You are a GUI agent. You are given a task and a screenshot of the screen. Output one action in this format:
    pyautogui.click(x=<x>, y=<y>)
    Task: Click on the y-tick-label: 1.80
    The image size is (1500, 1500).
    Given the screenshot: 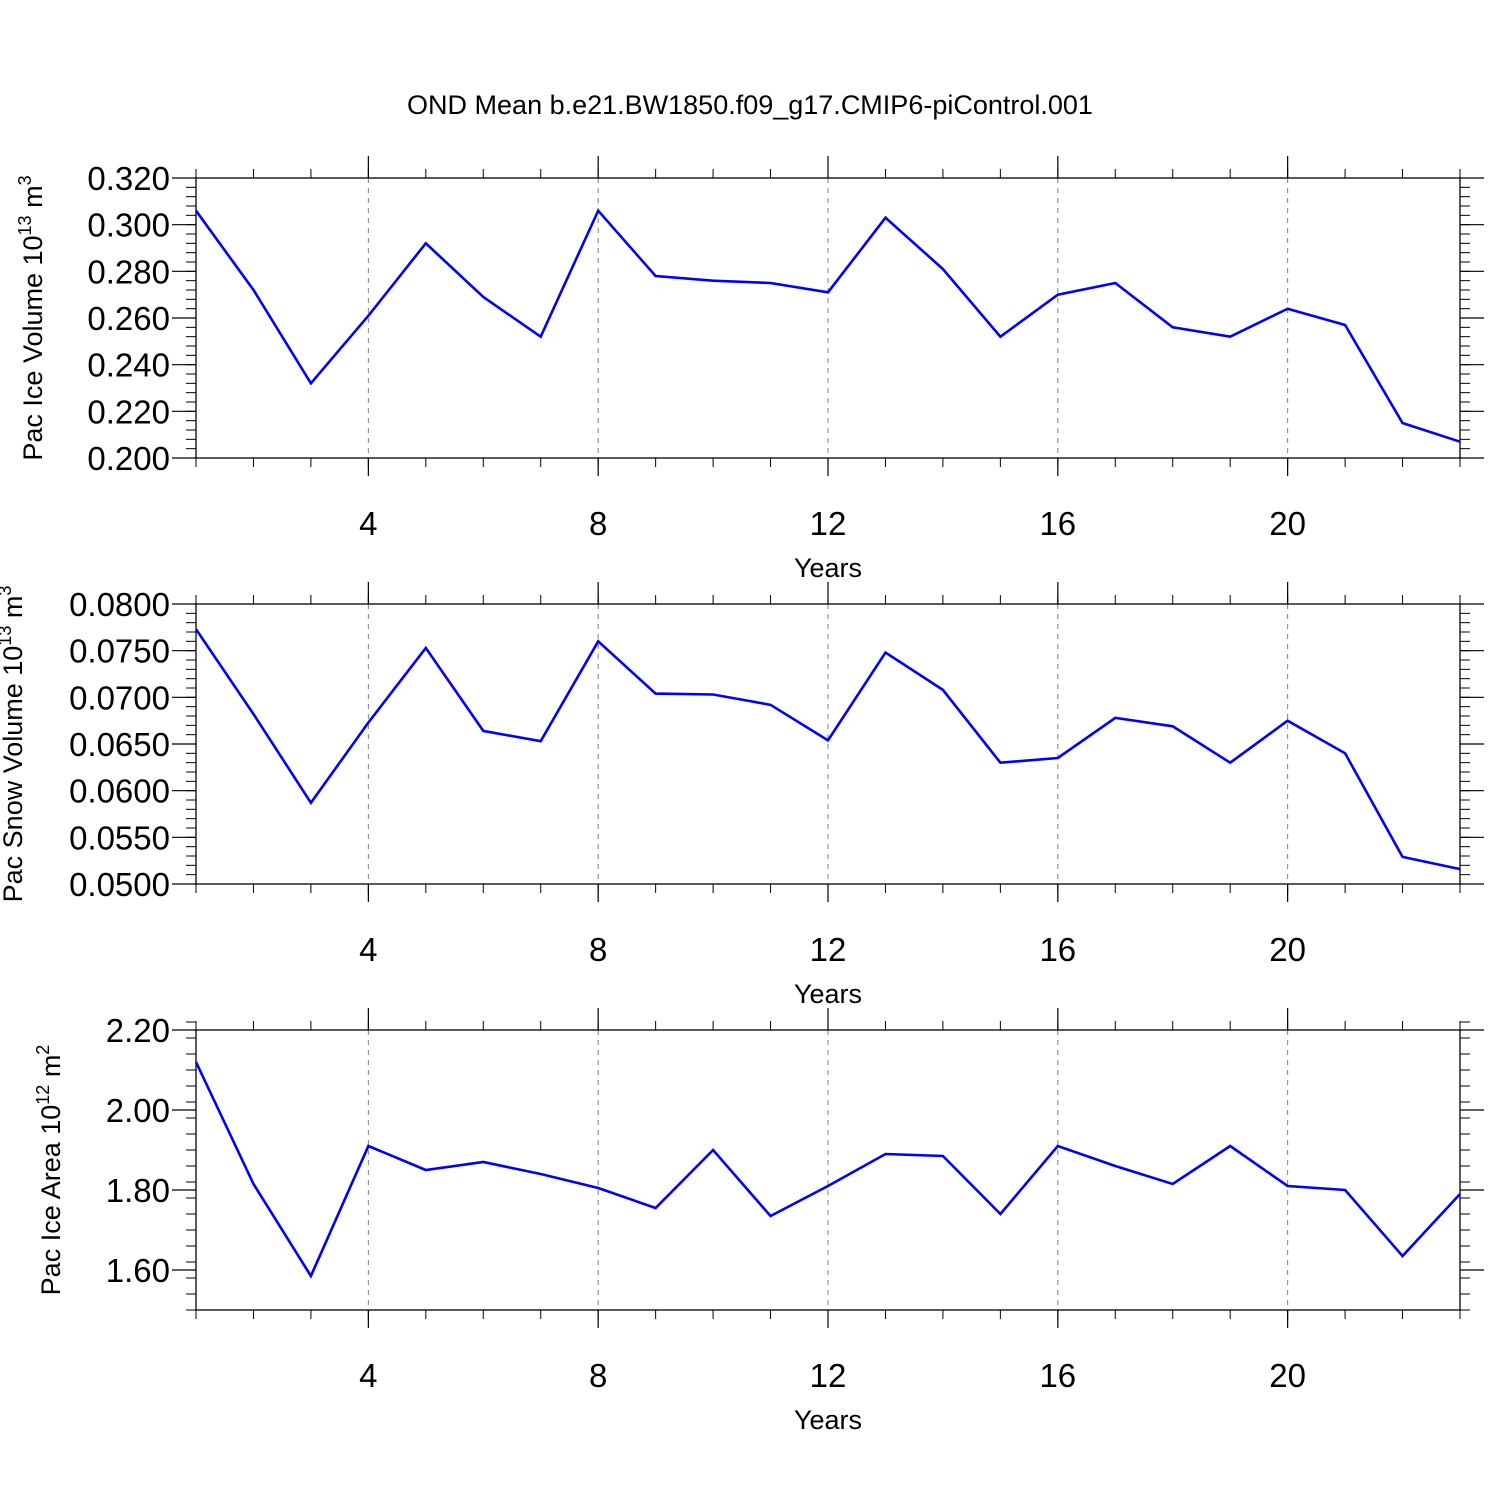 What is the action you would take?
    pyautogui.click(x=138, y=1190)
    